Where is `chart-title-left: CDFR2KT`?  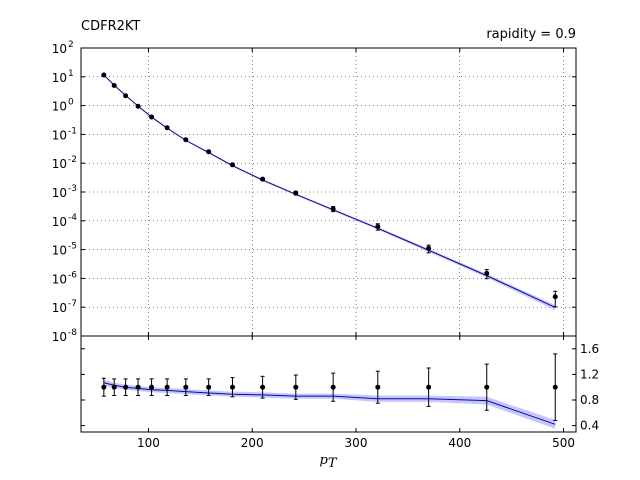
chart-title-left: CDFR2KT is located at coordinates (110, 26).